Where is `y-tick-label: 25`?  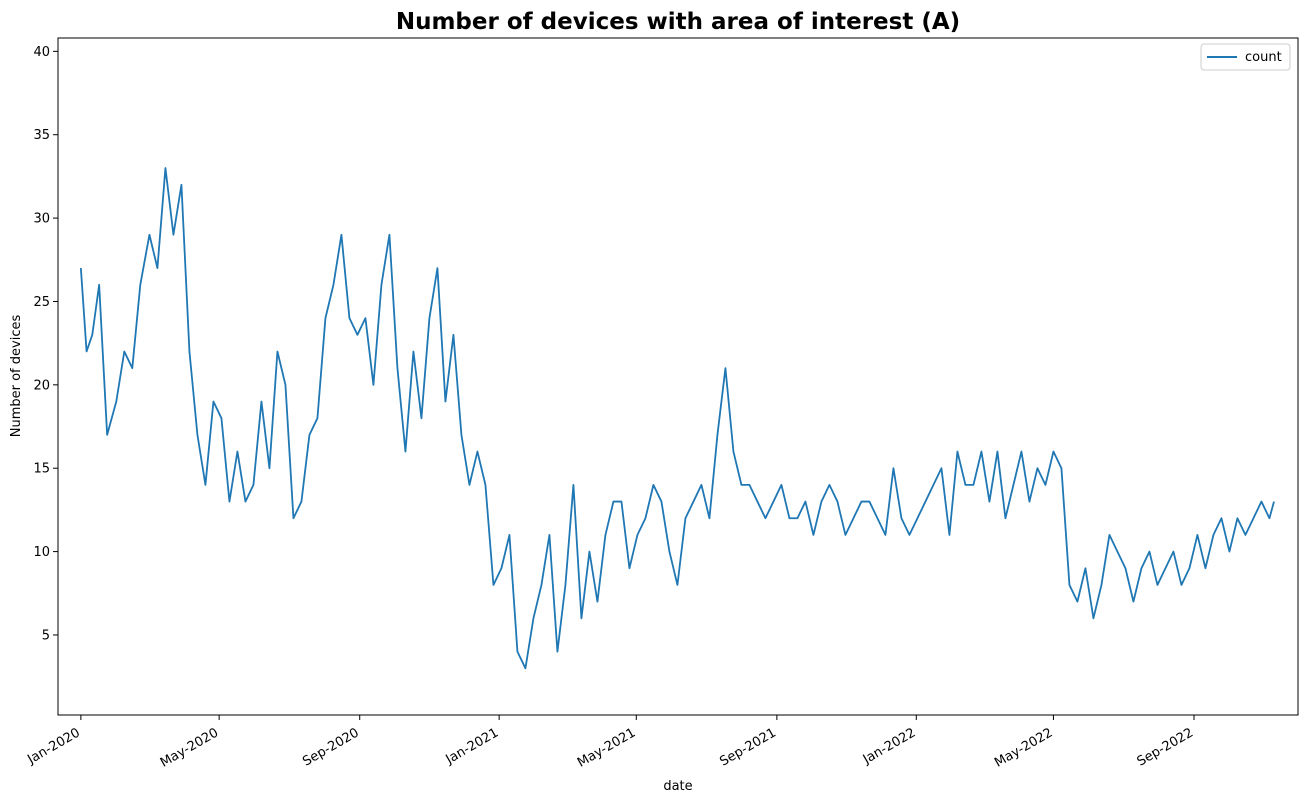 y-tick-label: 25 is located at coordinates (41, 302).